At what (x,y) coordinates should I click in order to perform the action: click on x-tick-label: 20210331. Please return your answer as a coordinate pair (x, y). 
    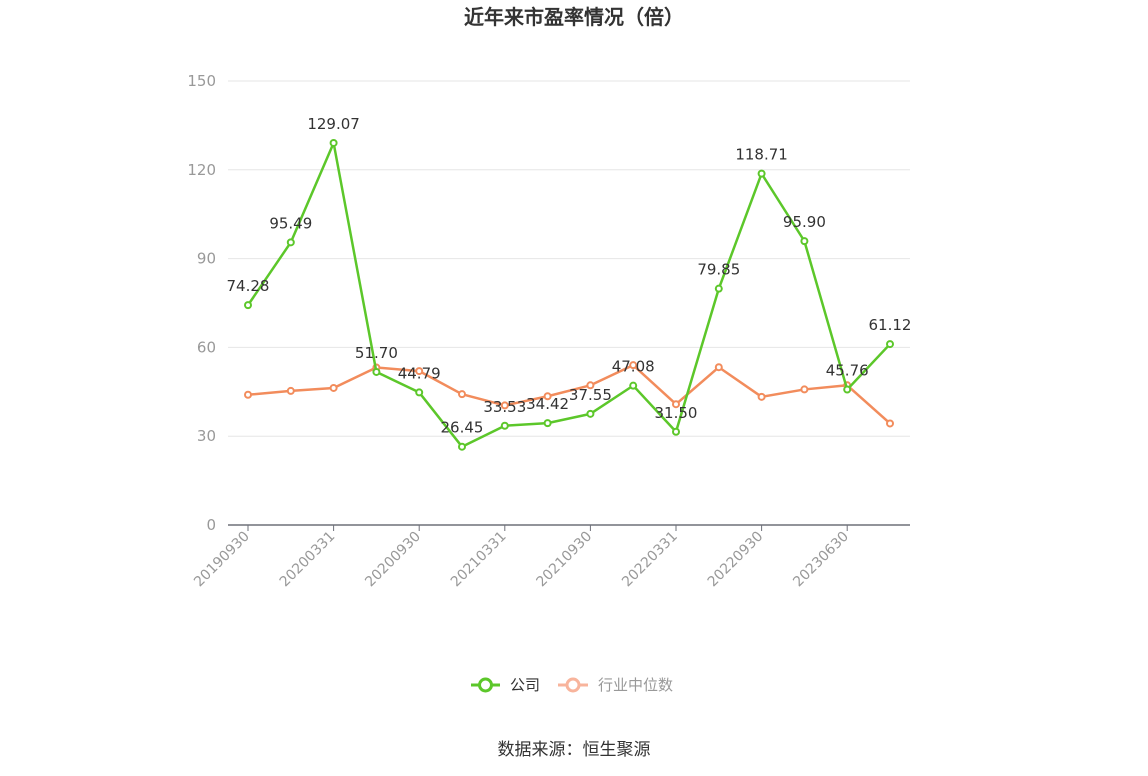
    Looking at the image, I should click on (479, 560).